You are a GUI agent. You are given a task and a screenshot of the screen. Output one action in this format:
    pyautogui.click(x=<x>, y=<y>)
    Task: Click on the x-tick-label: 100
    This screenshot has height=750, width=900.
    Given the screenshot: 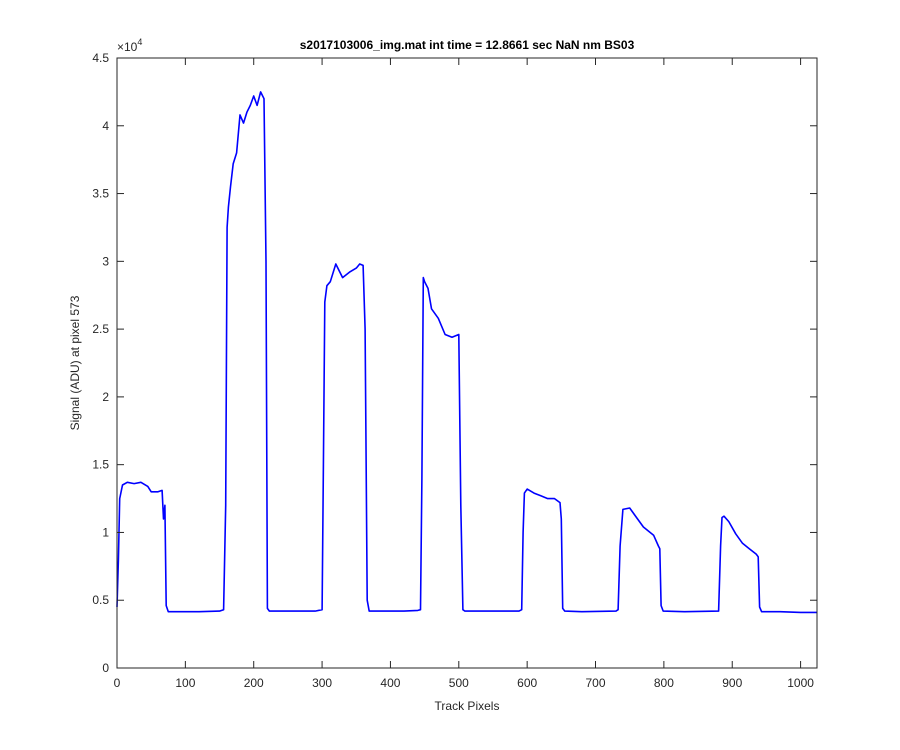 What is the action you would take?
    pyautogui.click(x=185, y=683)
    